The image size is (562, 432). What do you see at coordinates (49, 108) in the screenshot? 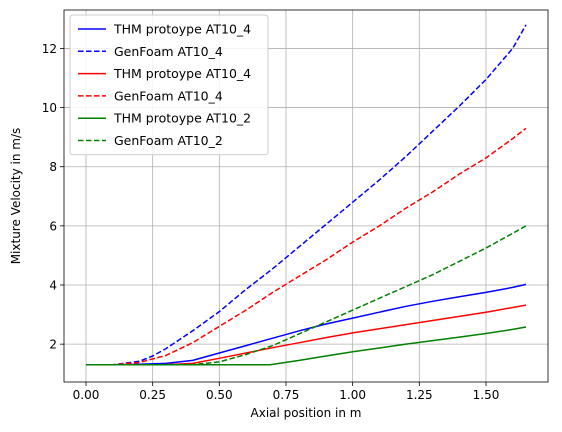
I see `y-tick-label: 10` at bounding box center [49, 108].